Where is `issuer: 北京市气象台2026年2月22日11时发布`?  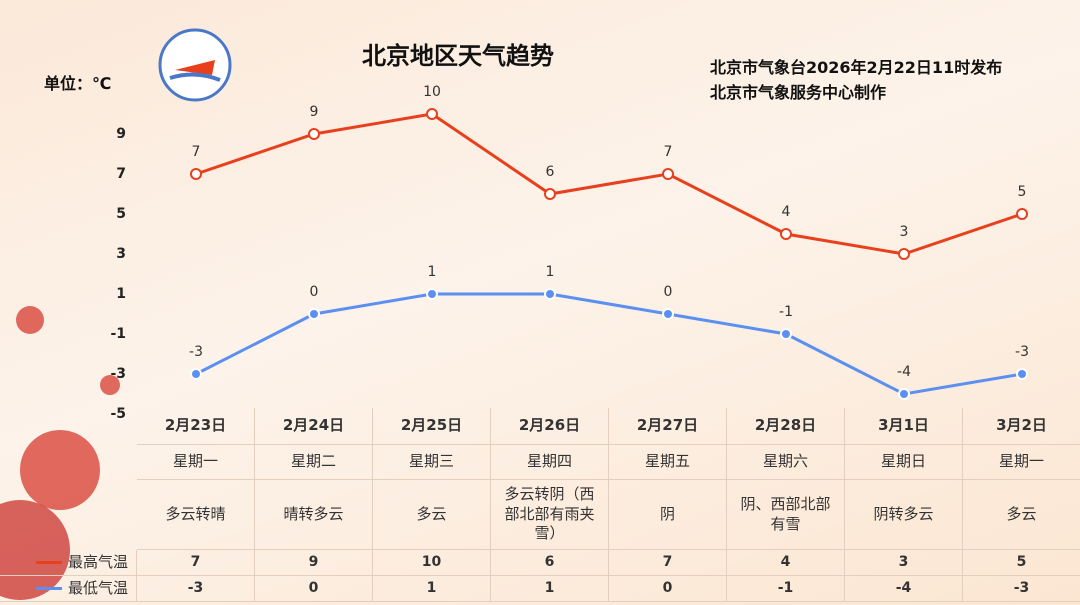
issuer: 北京市气象台2026年2月22日11时发布 is located at coordinates (856, 67).